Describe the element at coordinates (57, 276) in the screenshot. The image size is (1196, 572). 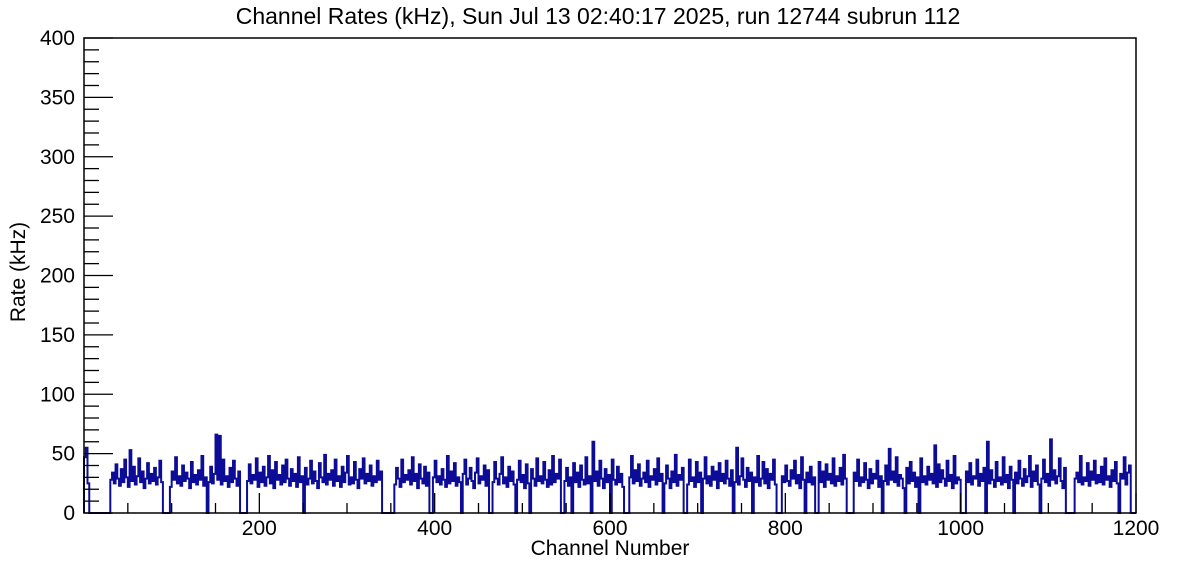
I see `y-tick-label: 200` at that location.